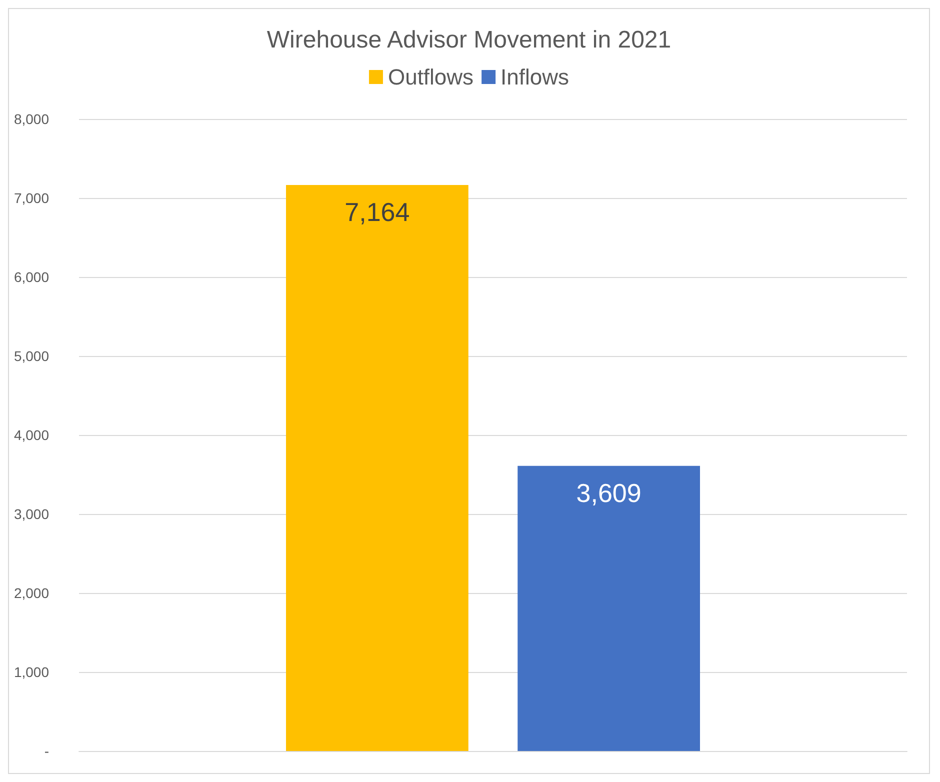 The image size is (940, 782). I want to click on y-tick-label: 1,000, so click(32, 672).